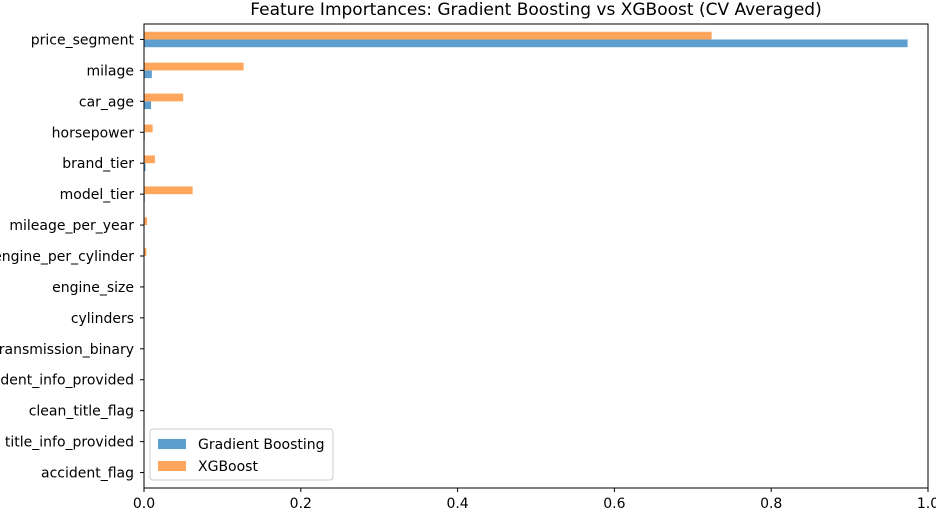 The image size is (936, 516). I want to click on y-tick-label: milage, so click(111, 71).